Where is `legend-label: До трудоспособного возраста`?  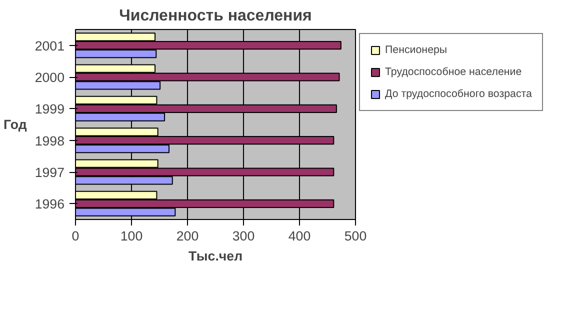
legend-label: До трудоспособного возраста is located at coordinates (458, 94).